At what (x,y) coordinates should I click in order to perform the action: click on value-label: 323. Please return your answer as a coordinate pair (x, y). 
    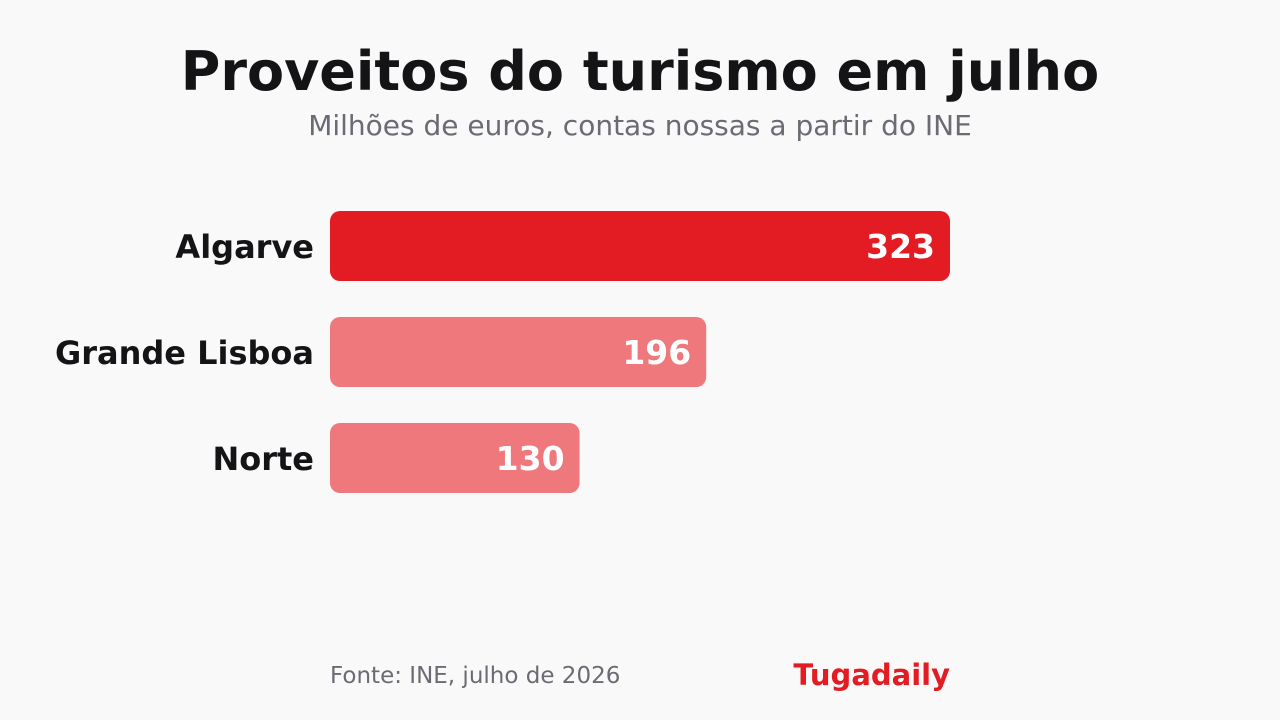
    Looking at the image, I should click on (900, 246).